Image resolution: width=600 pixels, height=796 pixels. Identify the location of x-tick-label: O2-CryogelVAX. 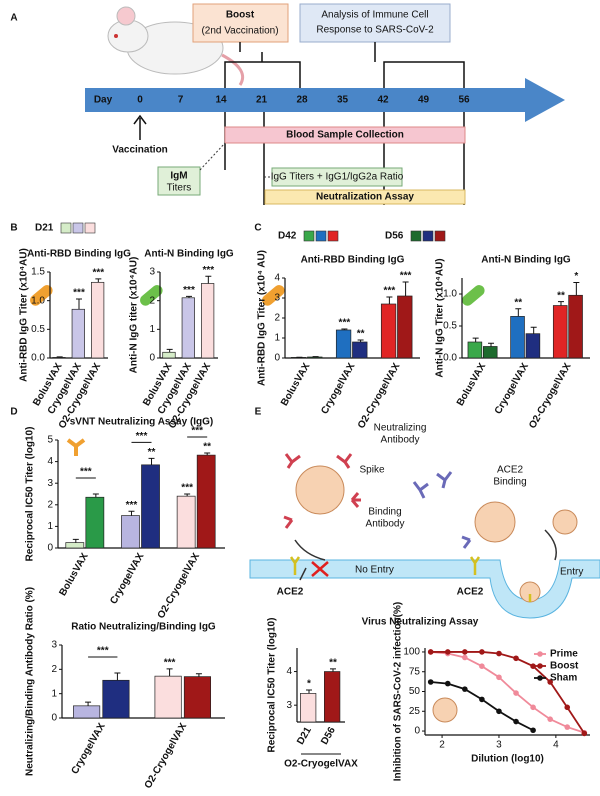
(179, 586).